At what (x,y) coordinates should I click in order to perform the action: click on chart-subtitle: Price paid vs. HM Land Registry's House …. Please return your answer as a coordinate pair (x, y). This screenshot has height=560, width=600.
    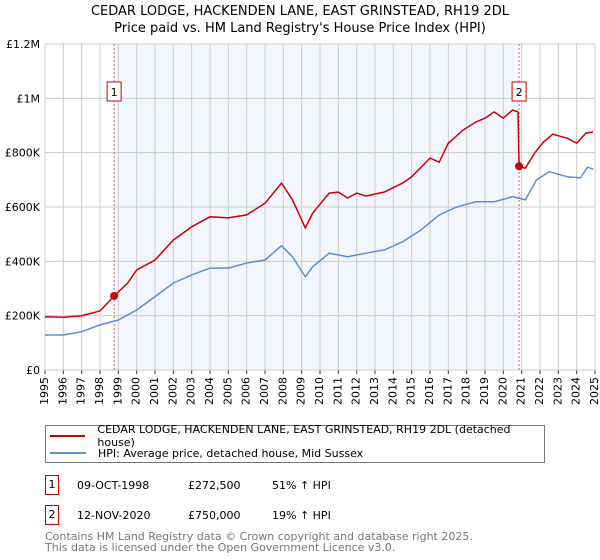
    Looking at the image, I should click on (300, 28).